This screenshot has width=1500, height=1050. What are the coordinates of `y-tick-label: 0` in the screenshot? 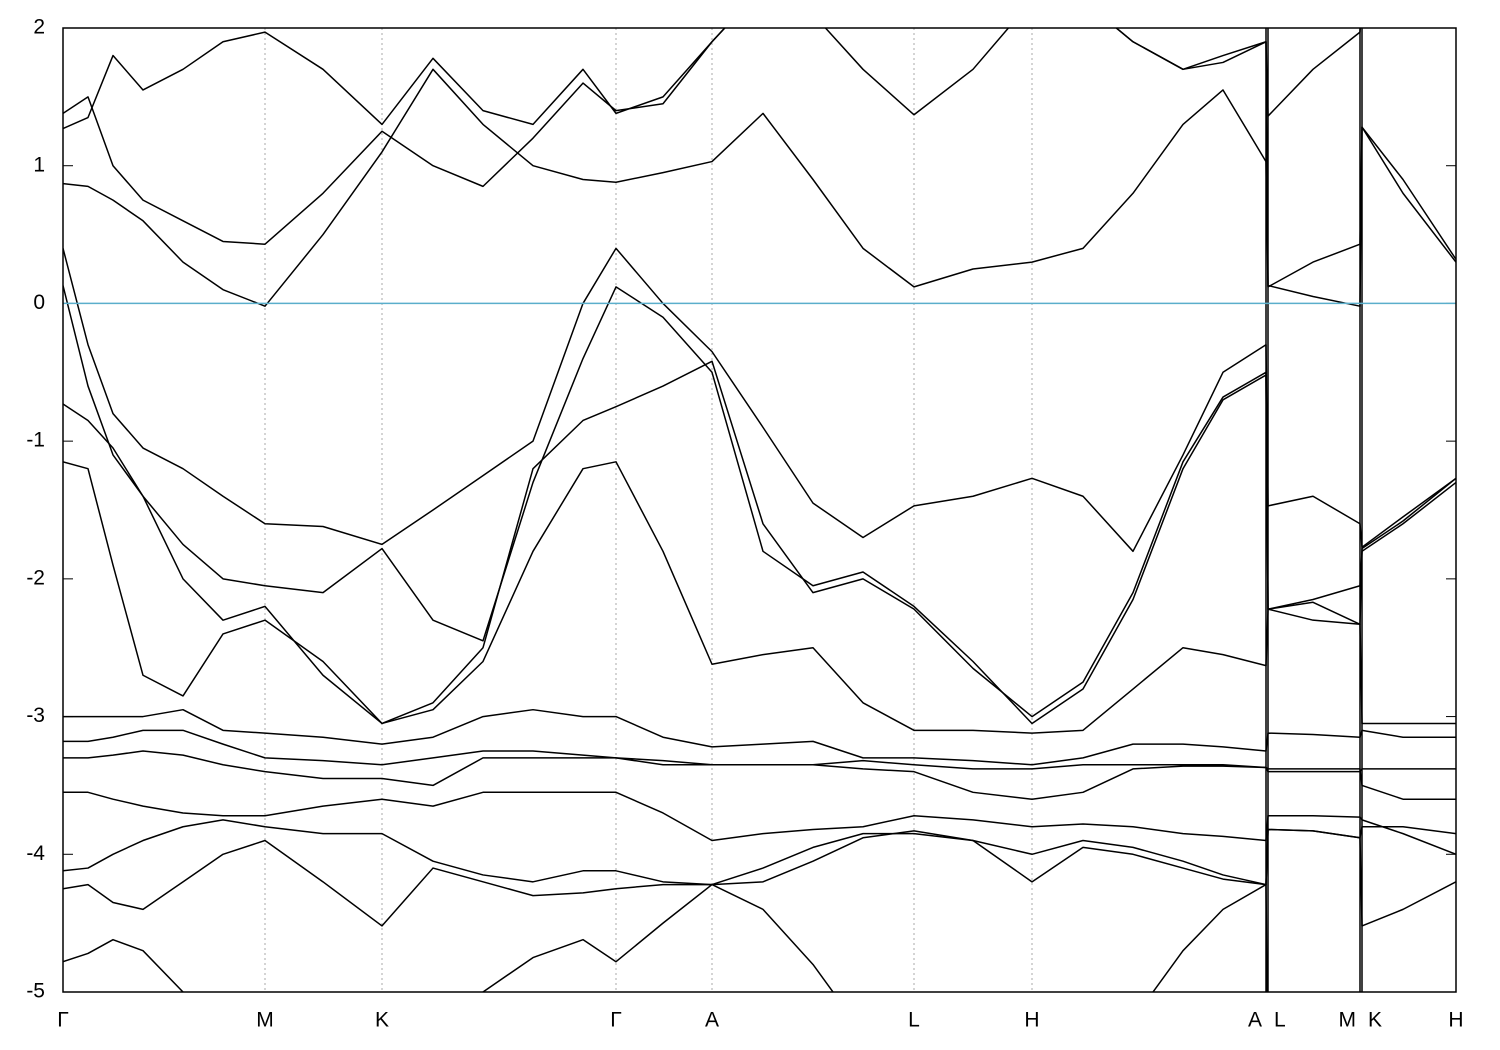 It's located at (39, 302).